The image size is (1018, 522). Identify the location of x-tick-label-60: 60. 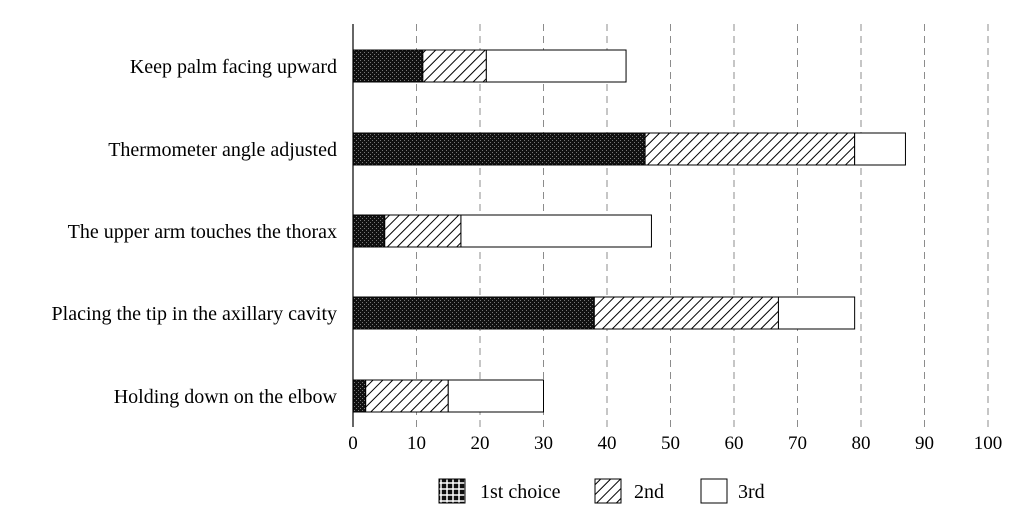
(734, 443).